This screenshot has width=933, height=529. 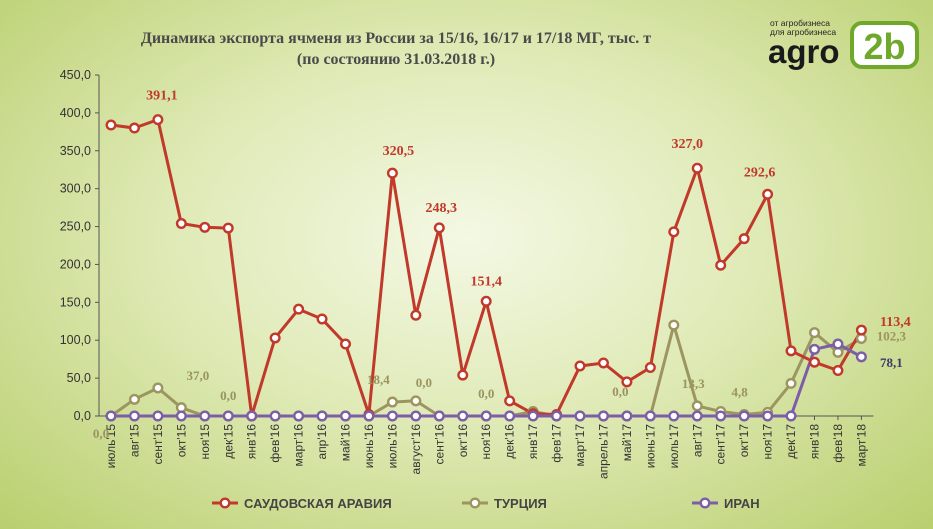 What do you see at coordinates (557, 443) in the screenshot?
I see `x-tick-label: фев'17` at bounding box center [557, 443].